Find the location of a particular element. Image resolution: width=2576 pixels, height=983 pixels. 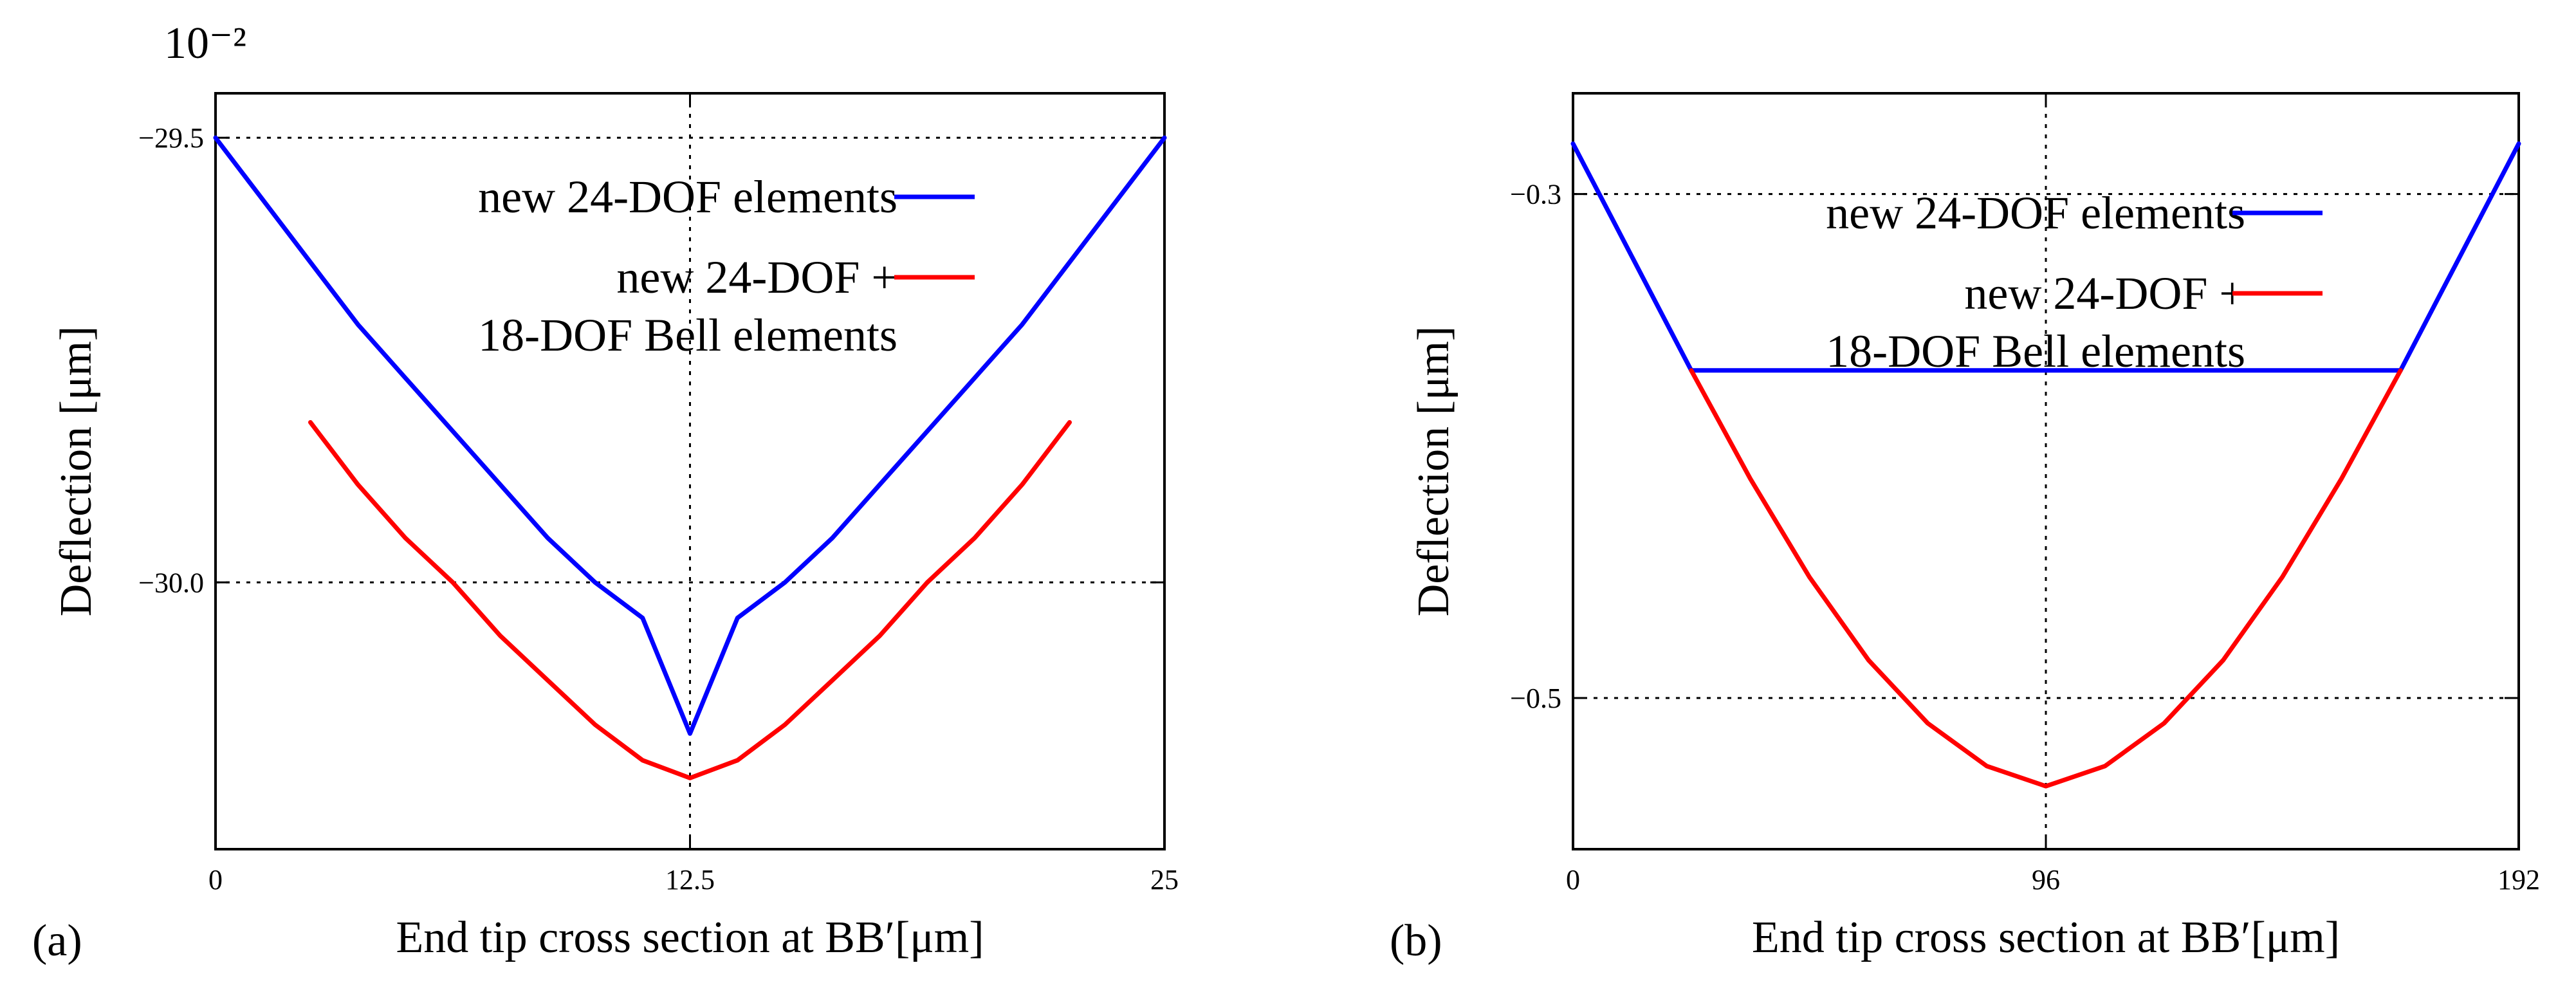

axis-exponent-label: 10⁻² is located at coordinates (205, 44).